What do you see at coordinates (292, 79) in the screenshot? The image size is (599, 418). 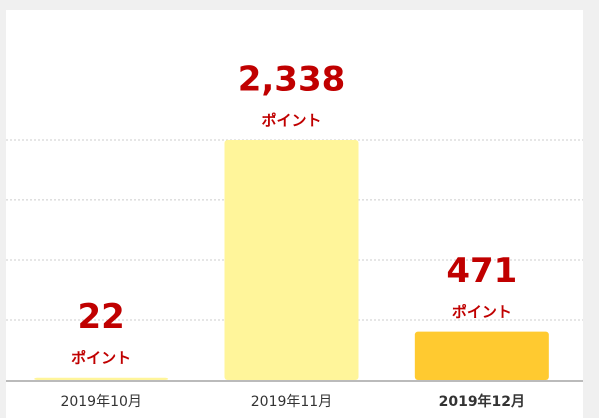 I see `value-label: 2,338` at bounding box center [292, 79].